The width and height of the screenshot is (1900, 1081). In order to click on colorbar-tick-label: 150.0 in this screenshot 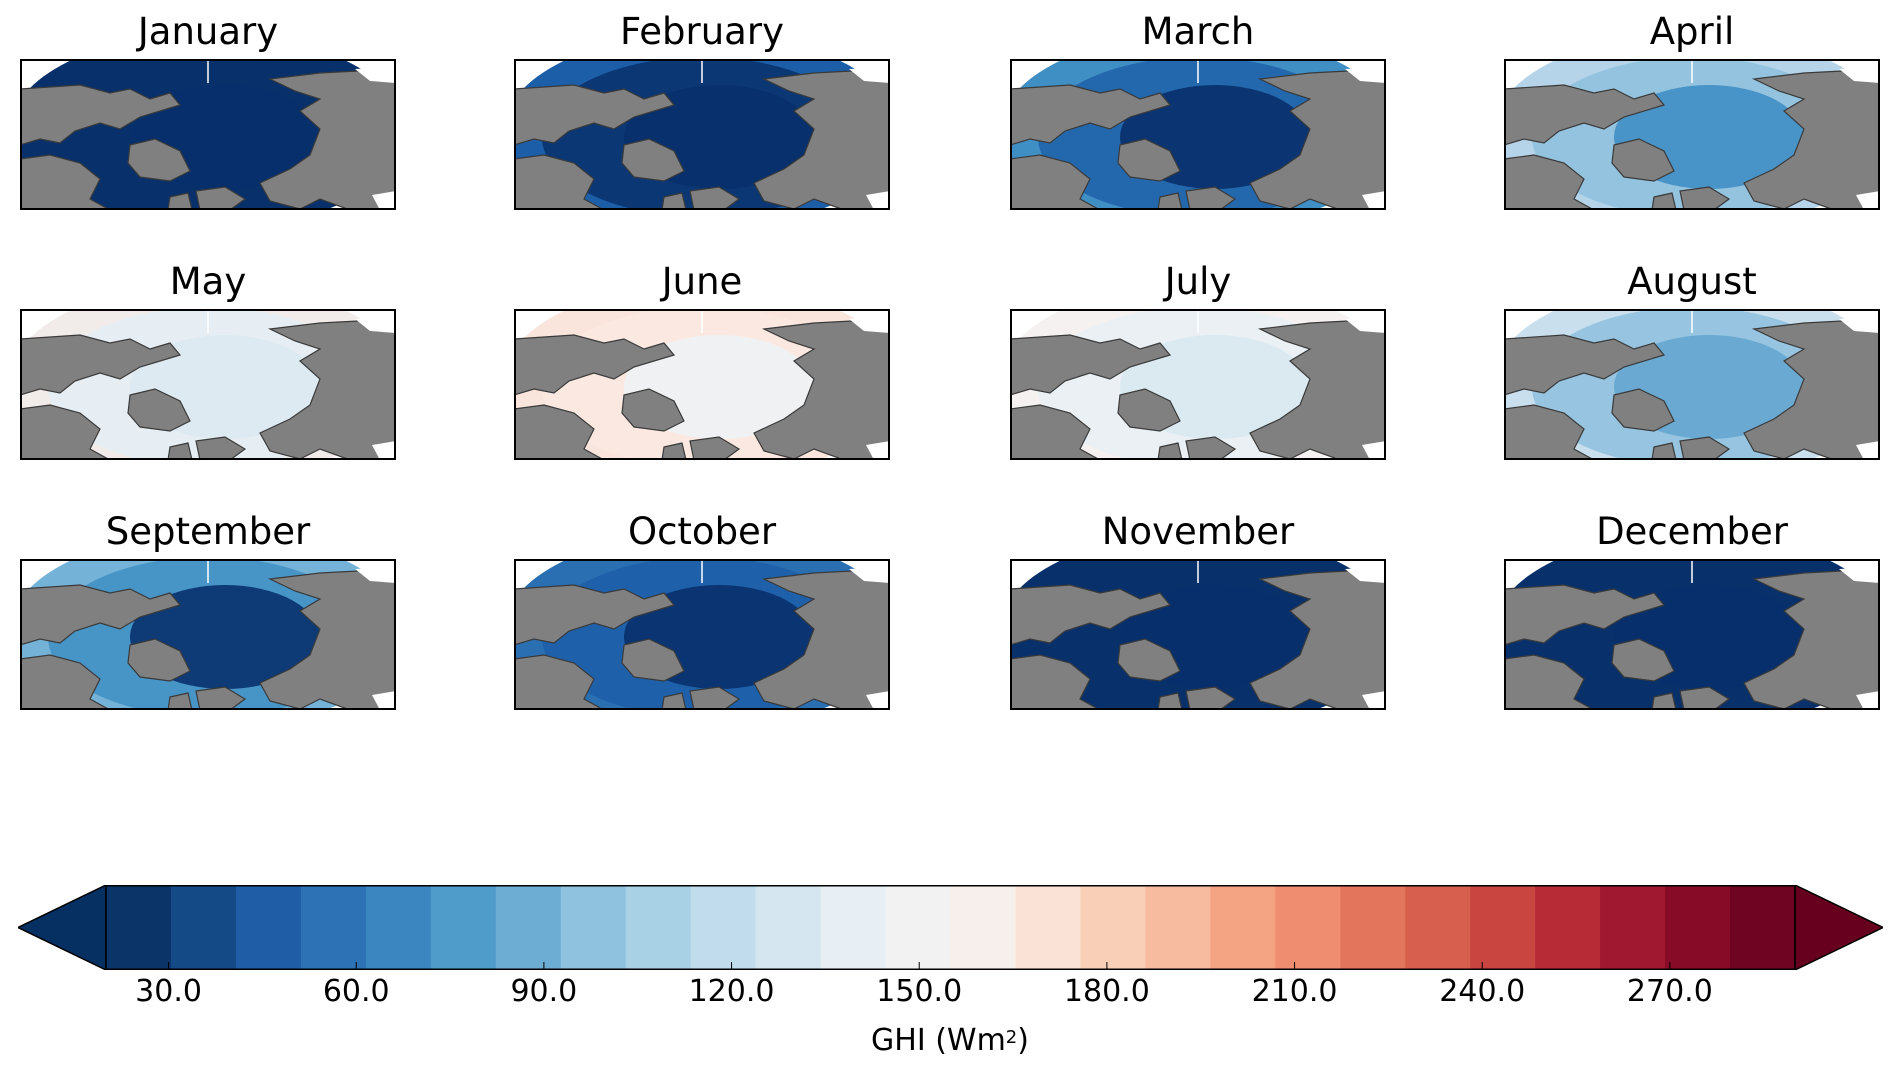, I will do `click(919, 991)`.